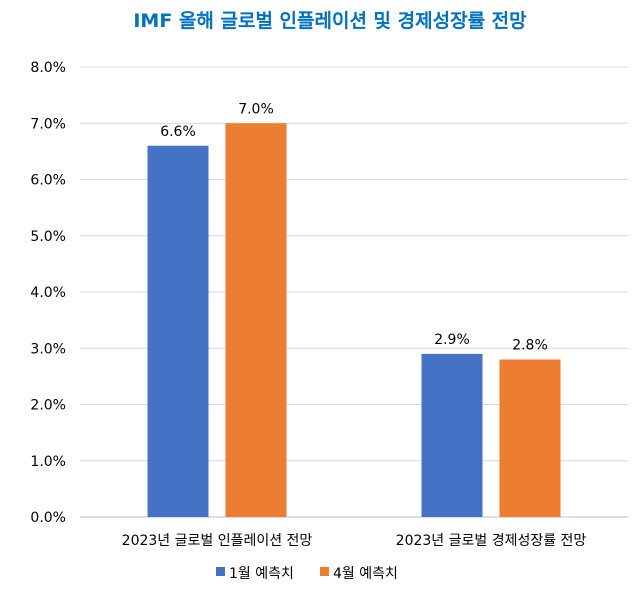 The width and height of the screenshot is (641, 593). I want to click on legend-label: 4월 예측치, so click(365, 574).